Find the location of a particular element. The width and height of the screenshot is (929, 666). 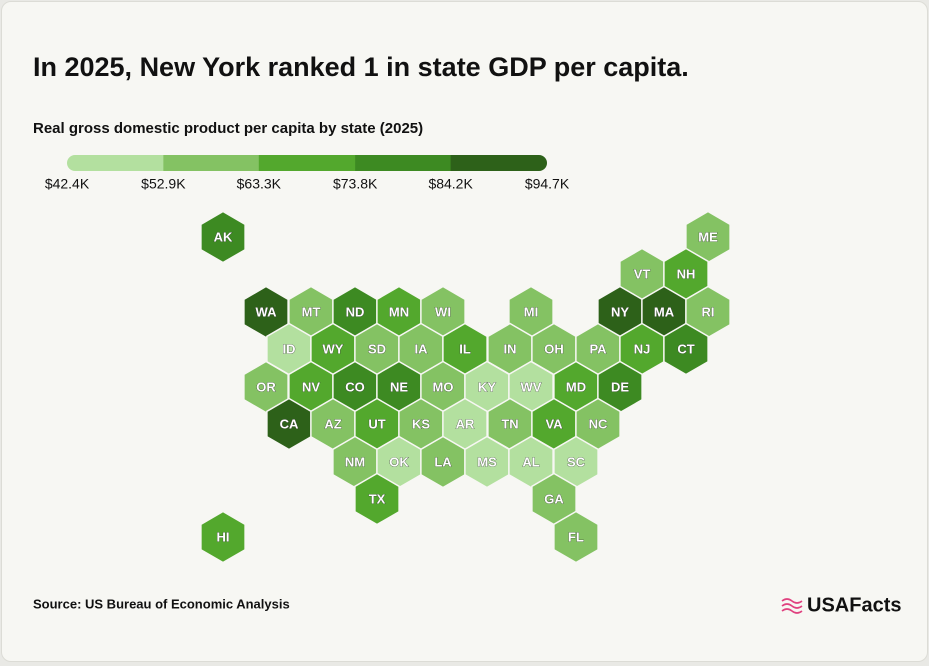

logo: USAFacts is located at coordinates (854, 605).